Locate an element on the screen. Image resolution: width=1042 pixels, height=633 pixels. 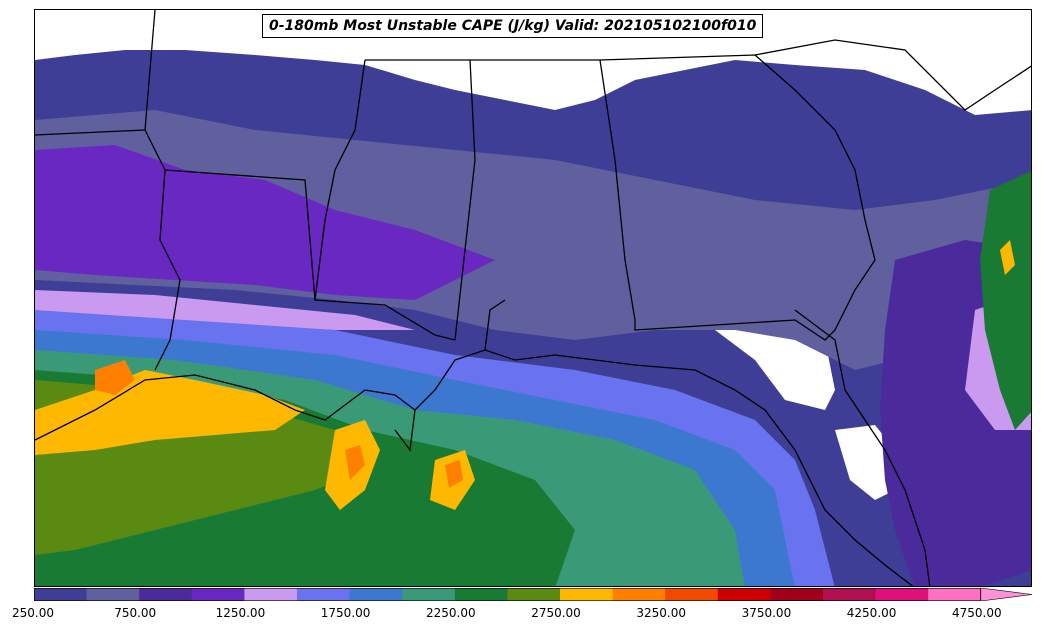
colorbar-tick-label: 1250.00 is located at coordinates (240, 613).